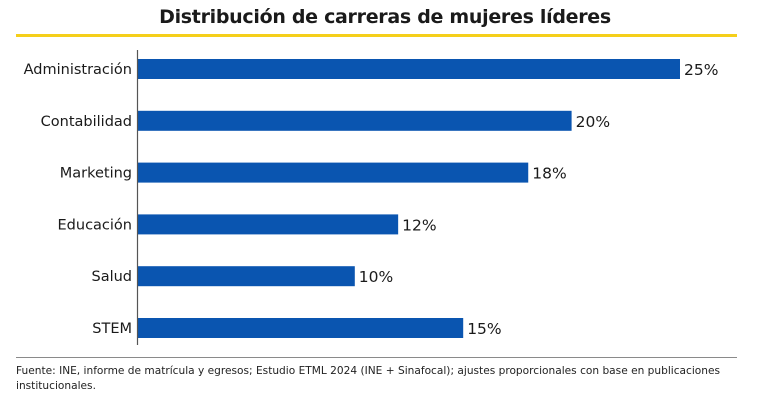 This screenshot has height=407, width=770. I want to click on value-label: 25%, so click(701, 70).